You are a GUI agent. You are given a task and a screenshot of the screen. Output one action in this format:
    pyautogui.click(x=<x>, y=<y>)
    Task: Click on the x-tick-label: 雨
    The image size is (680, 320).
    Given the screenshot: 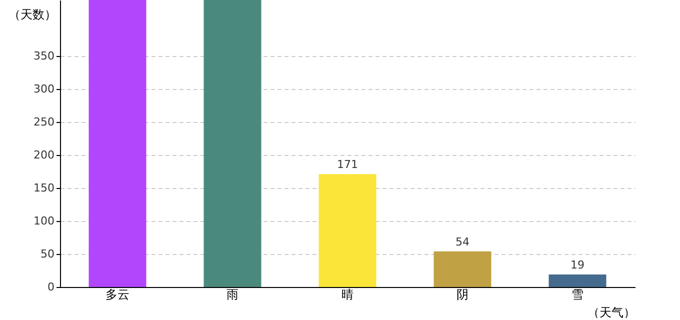 What is the action you would take?
    pyautogui.click(x=232, y=295)
    